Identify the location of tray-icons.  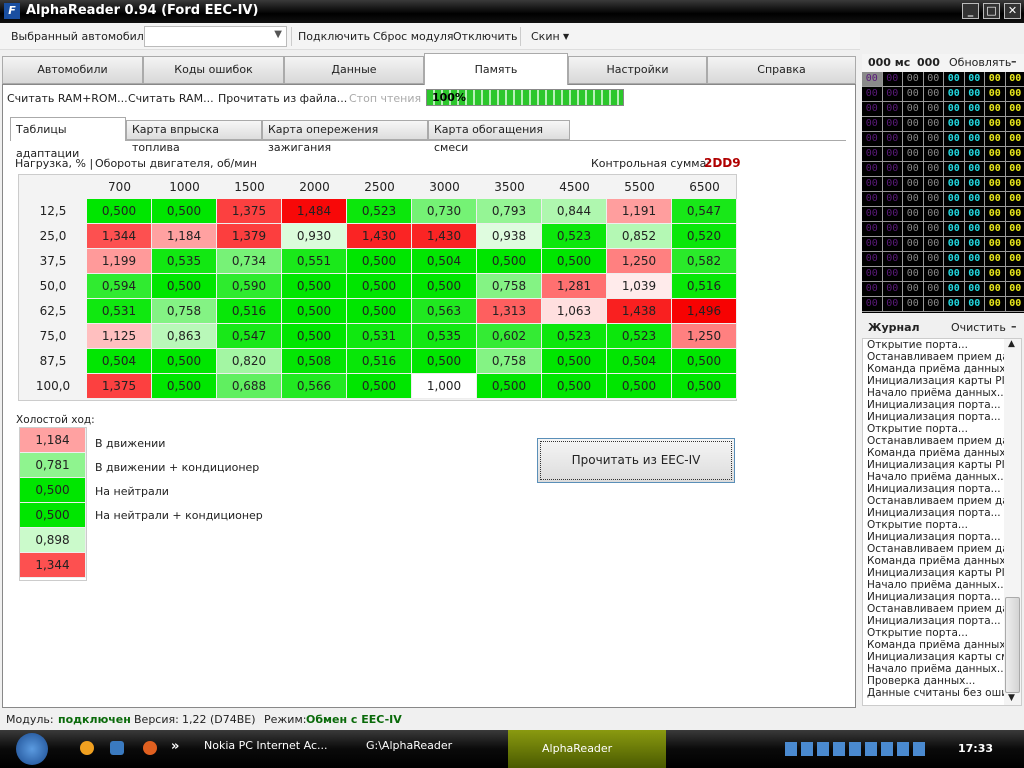
(855, 749).